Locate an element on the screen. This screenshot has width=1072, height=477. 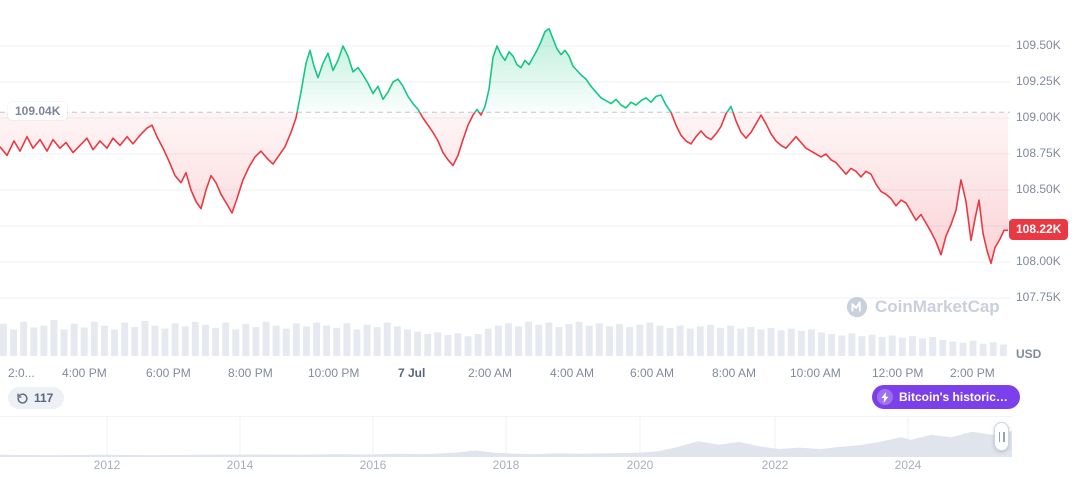
year-tick-label: 2012 is located at coordinates (107, 465).